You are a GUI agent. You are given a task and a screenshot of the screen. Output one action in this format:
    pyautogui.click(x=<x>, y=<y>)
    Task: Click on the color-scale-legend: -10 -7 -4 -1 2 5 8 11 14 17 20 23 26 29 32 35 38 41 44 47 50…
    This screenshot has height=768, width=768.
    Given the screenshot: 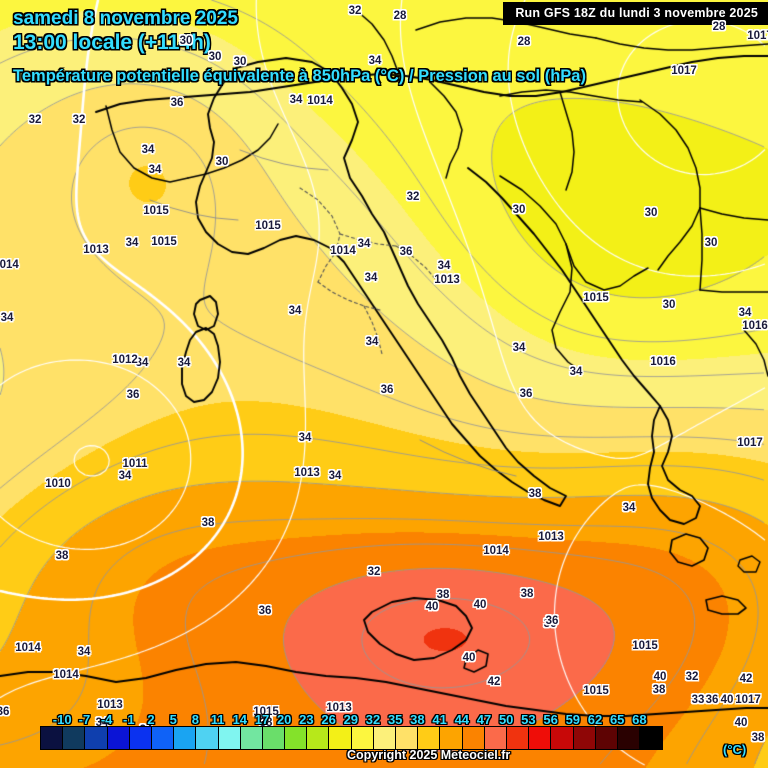 What is the action you would take?
    pyautogui.click(x=384, y=740)
    